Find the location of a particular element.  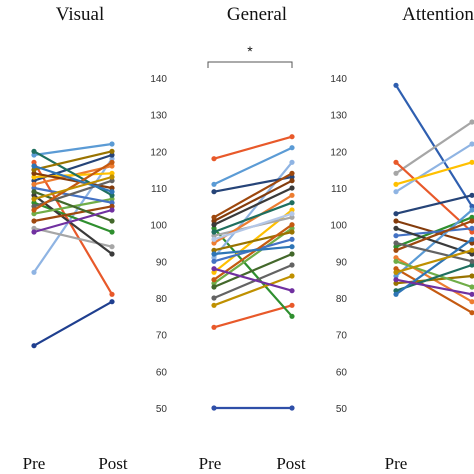

y-tick-label-attention-120: 120 is located at coordinates (338, 152).